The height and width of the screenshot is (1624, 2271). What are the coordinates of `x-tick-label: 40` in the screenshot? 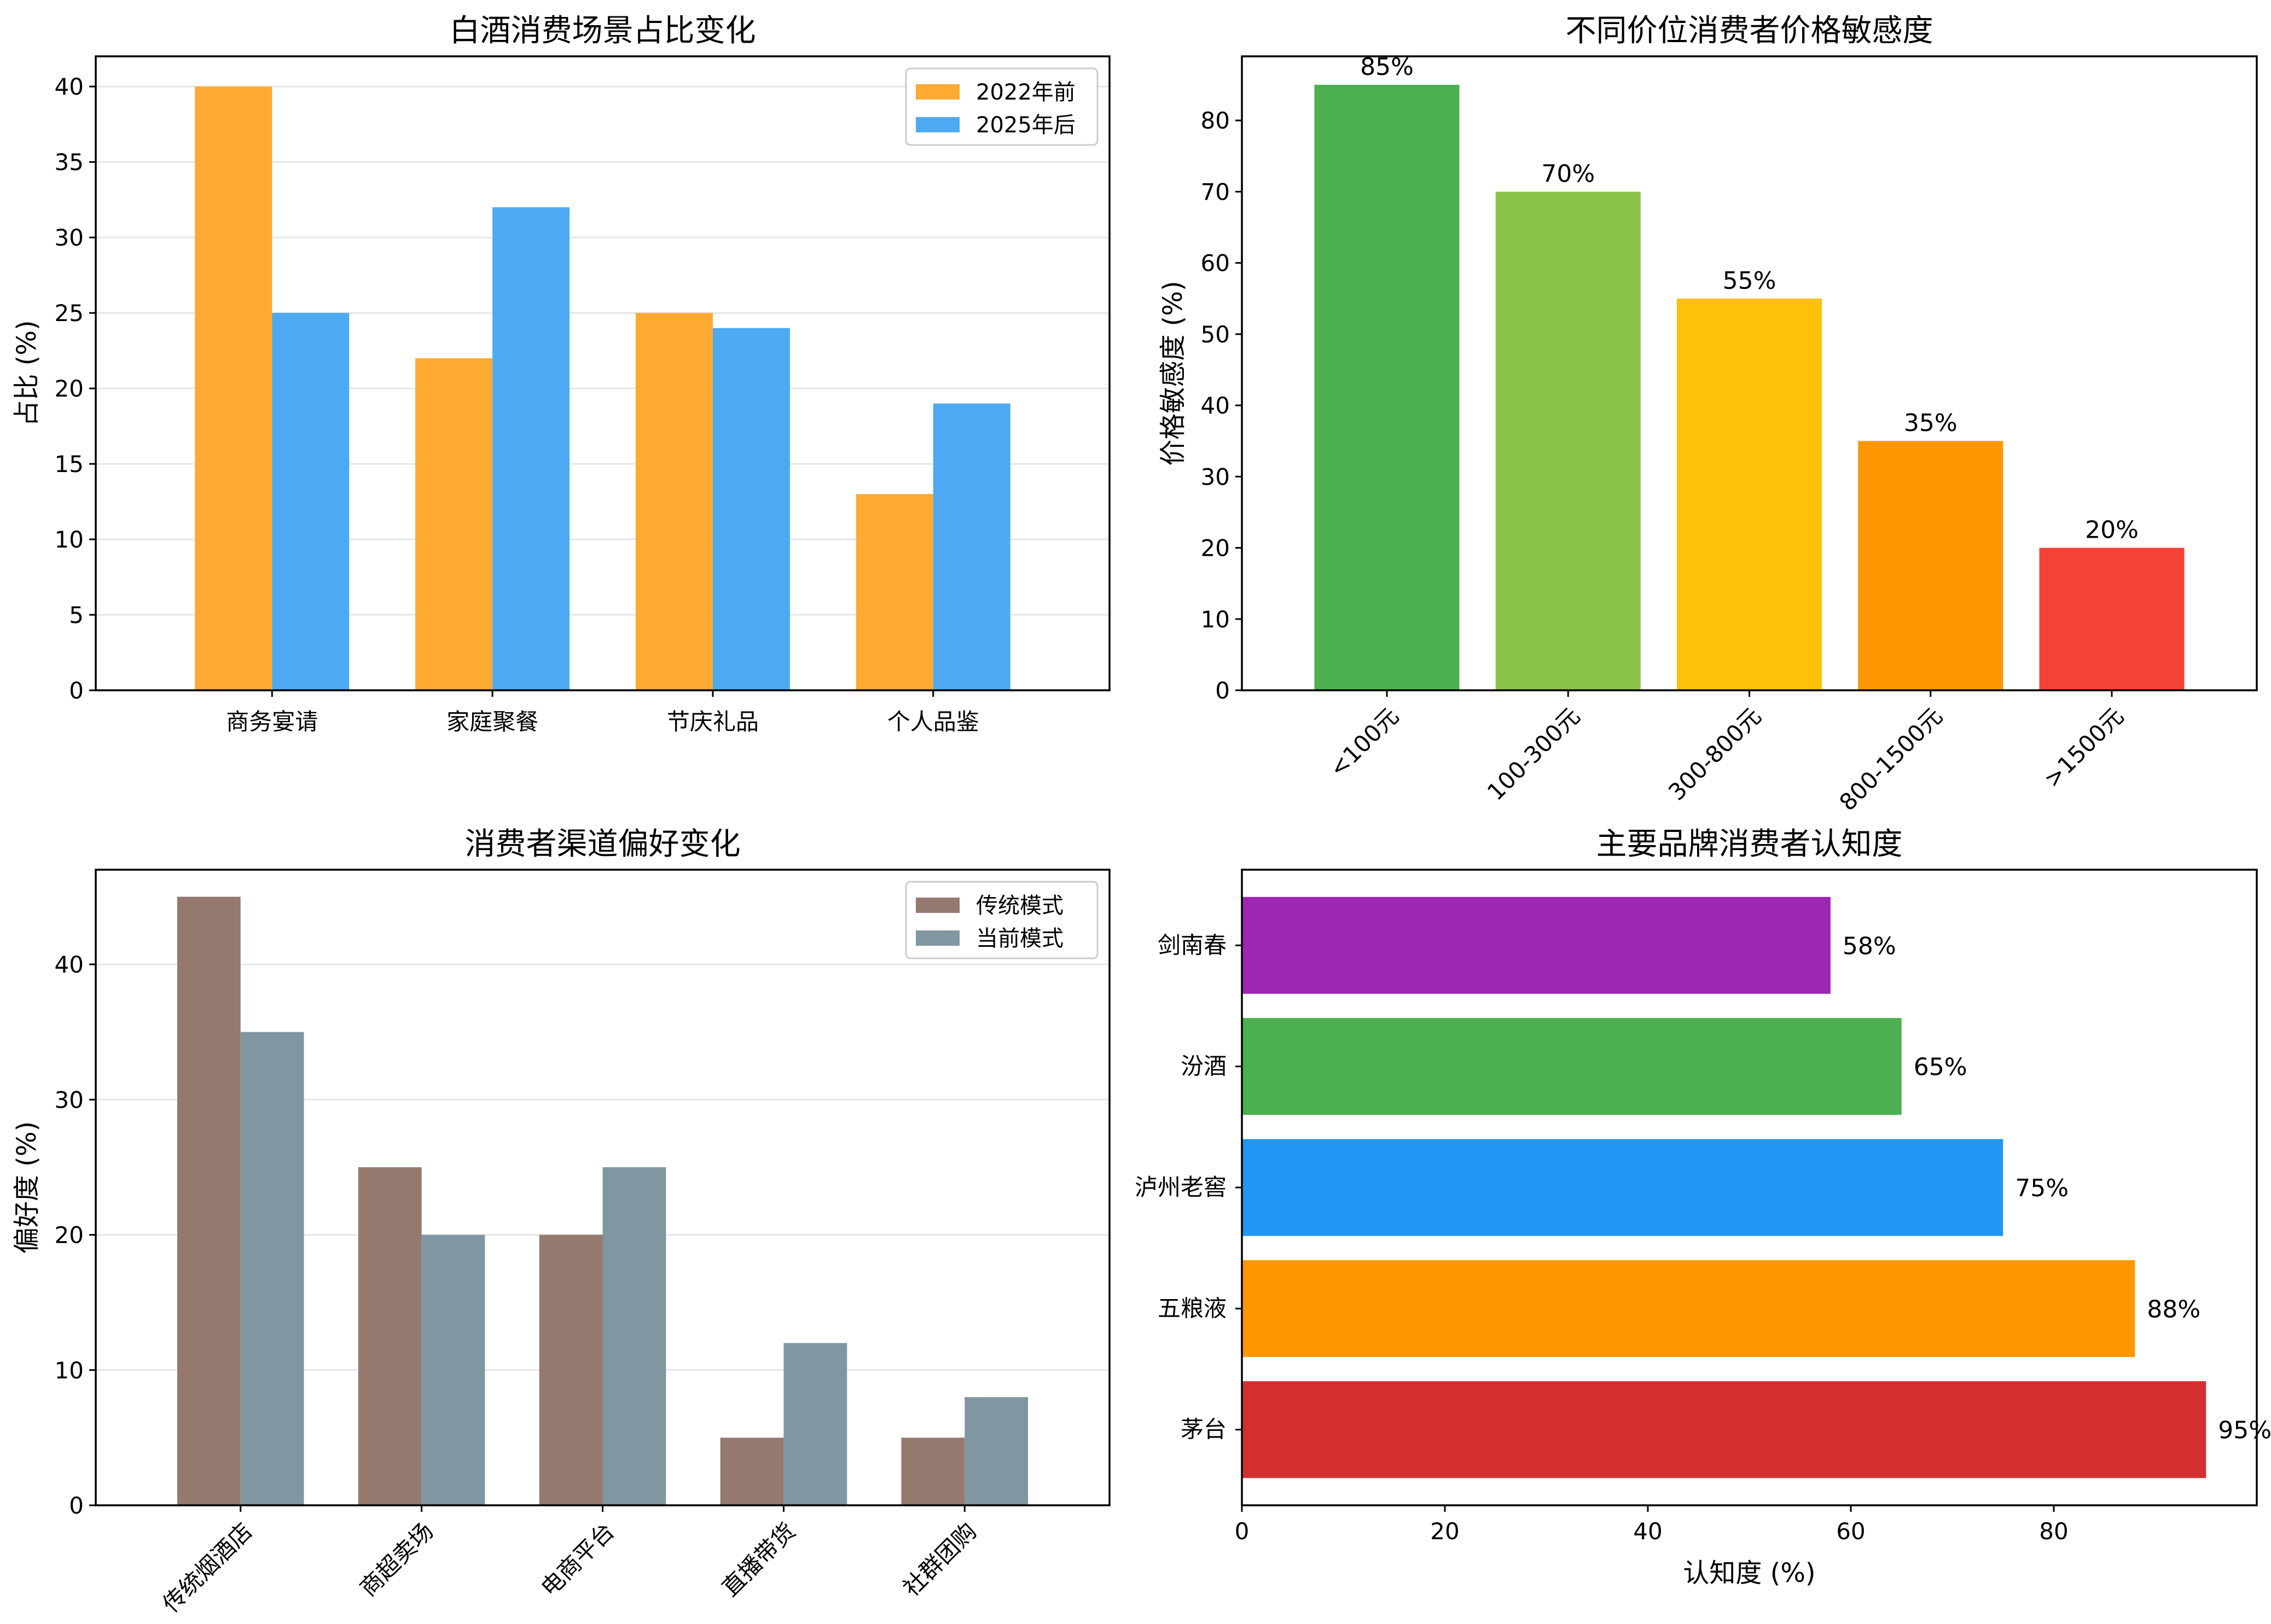 It's located at (1647, 1531).